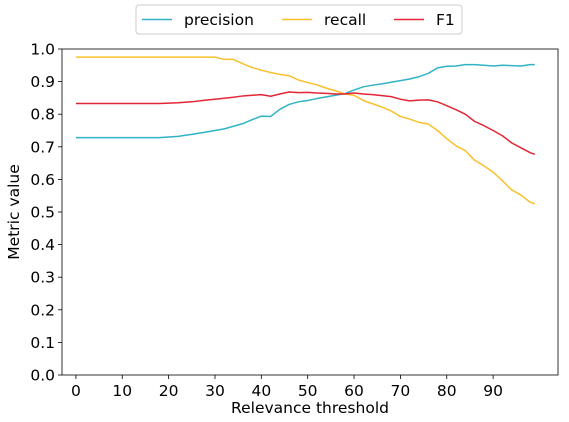  Describe the element at coordinates (42, 343) in the screenshot. I see `y-tick-label: 0.1` at that location.